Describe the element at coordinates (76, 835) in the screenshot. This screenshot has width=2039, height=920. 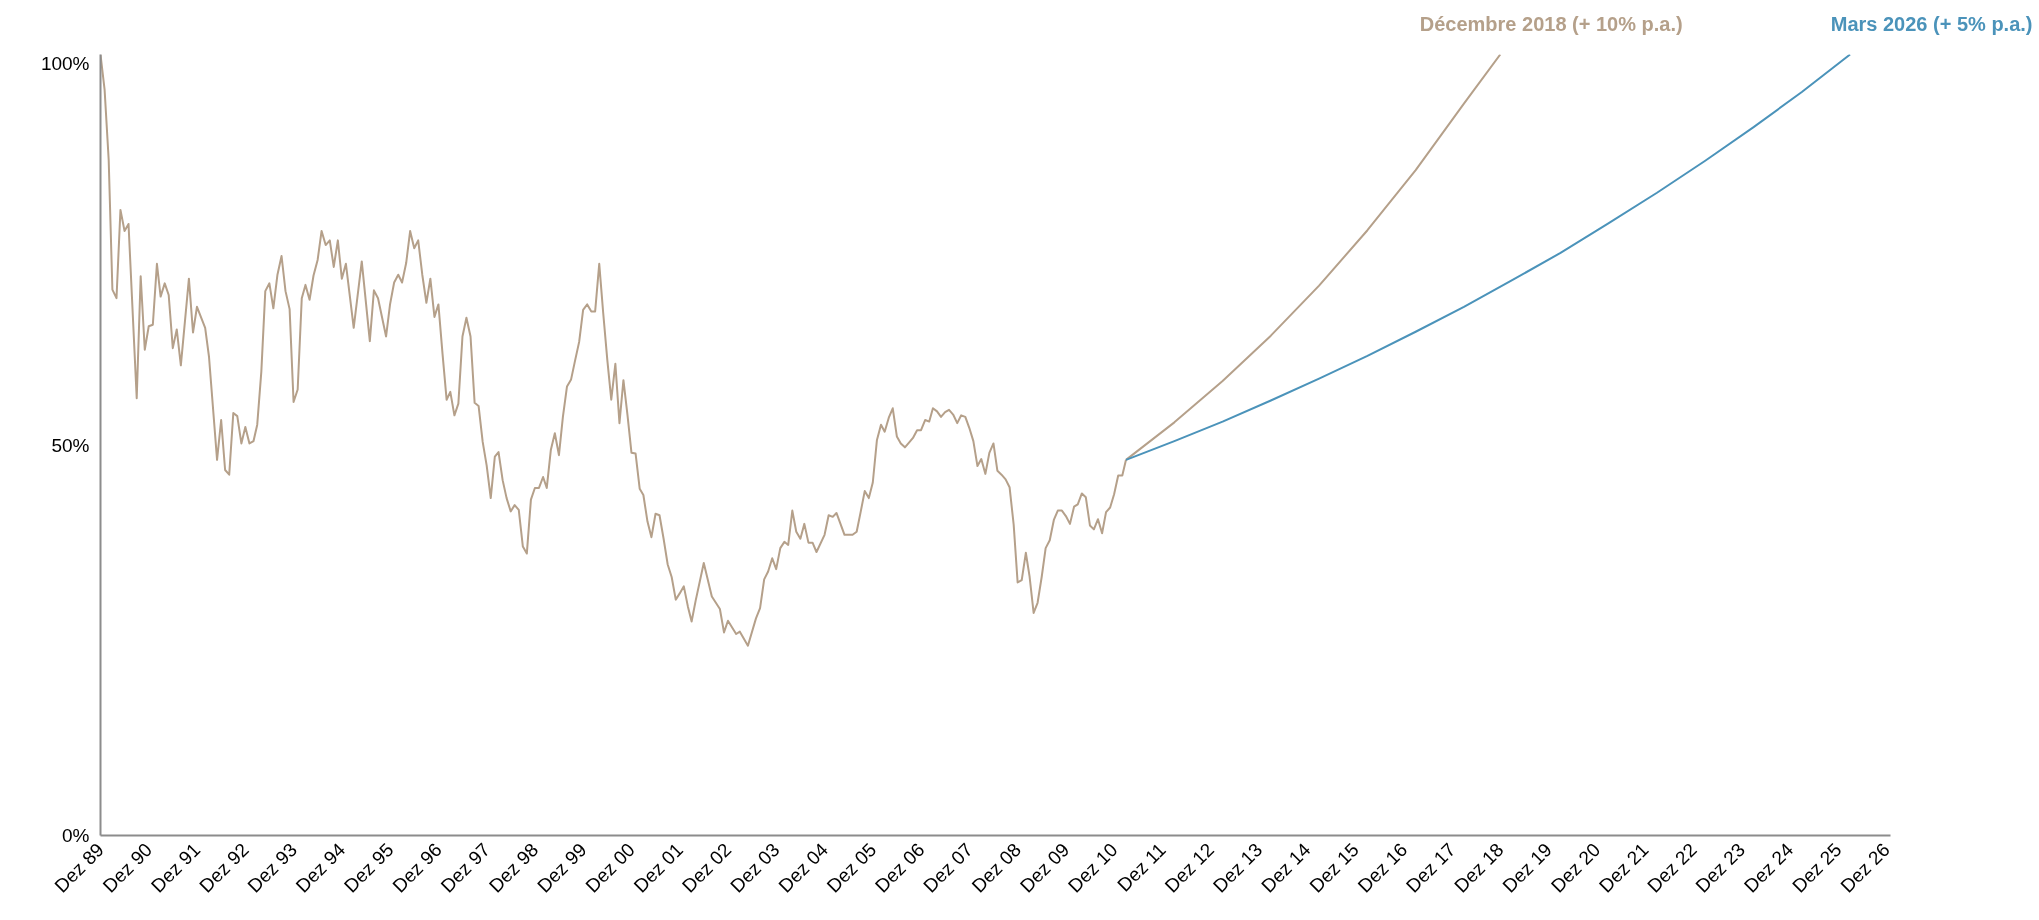
I see `y-tick-label: 0%` at that location.